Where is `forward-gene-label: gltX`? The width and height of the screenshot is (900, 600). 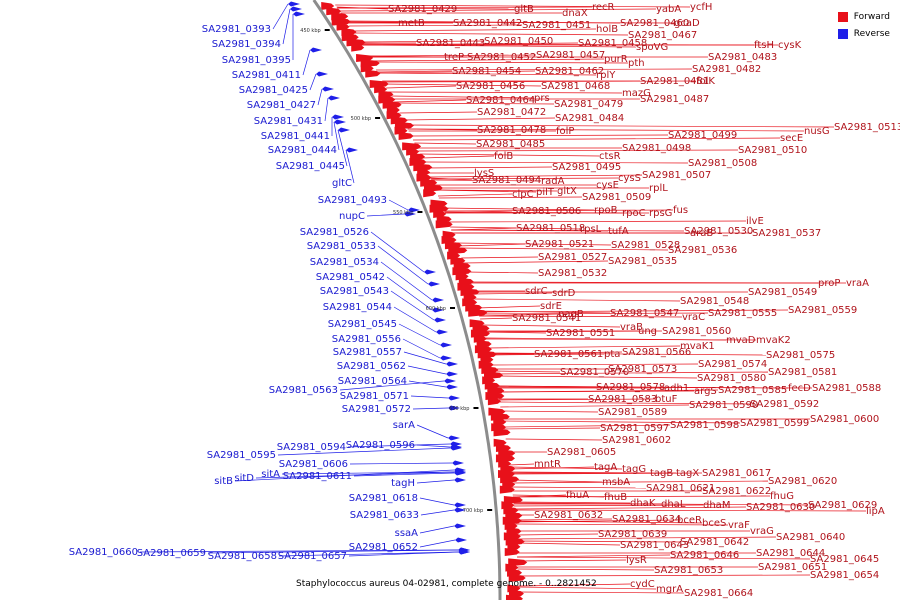
forward-gene-label: gltX is located at coordinates (567, 191).